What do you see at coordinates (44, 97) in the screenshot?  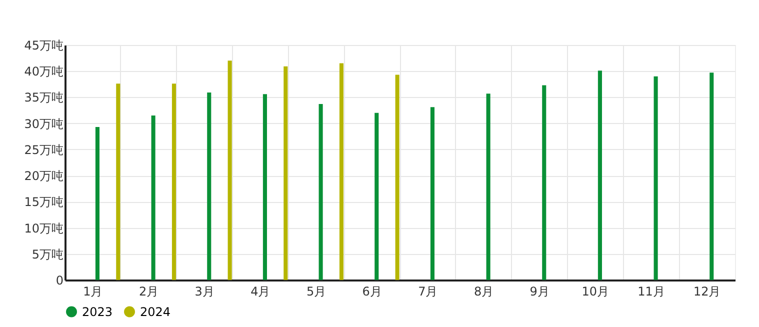 I see `y-tick-label: 35万吨` at bounding box center [44, 97].